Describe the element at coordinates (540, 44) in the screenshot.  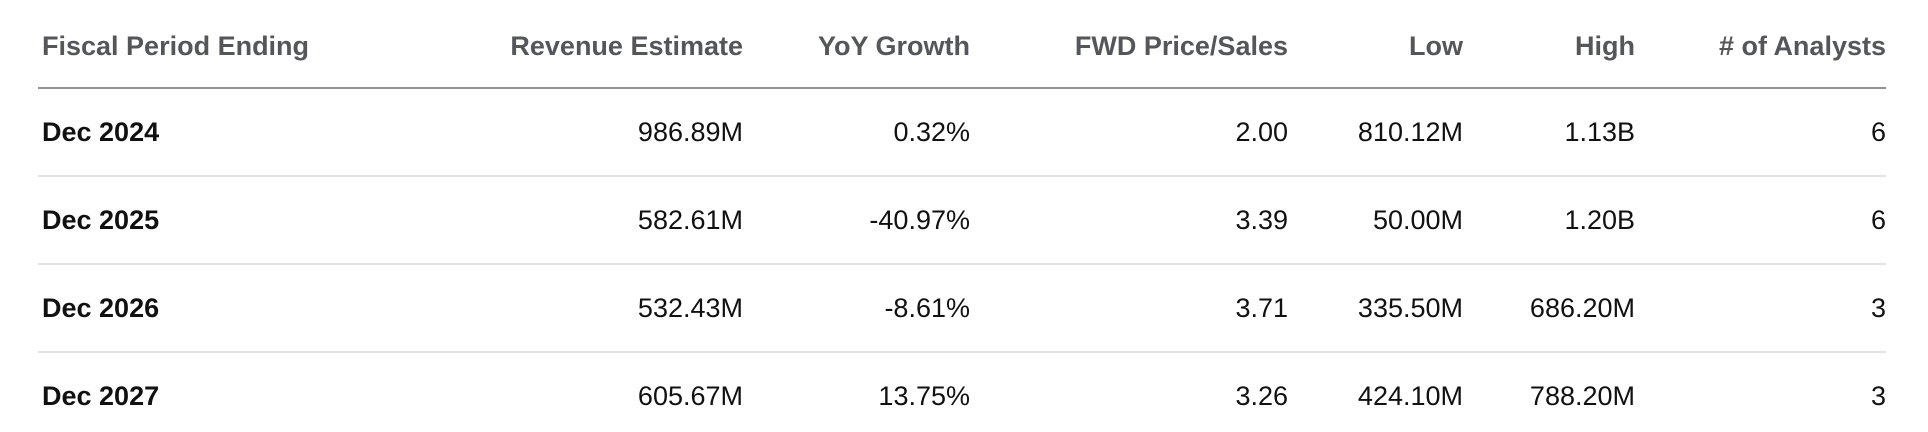
I see `col-header-revenue-estimate: Revenue Estimate` at that location.